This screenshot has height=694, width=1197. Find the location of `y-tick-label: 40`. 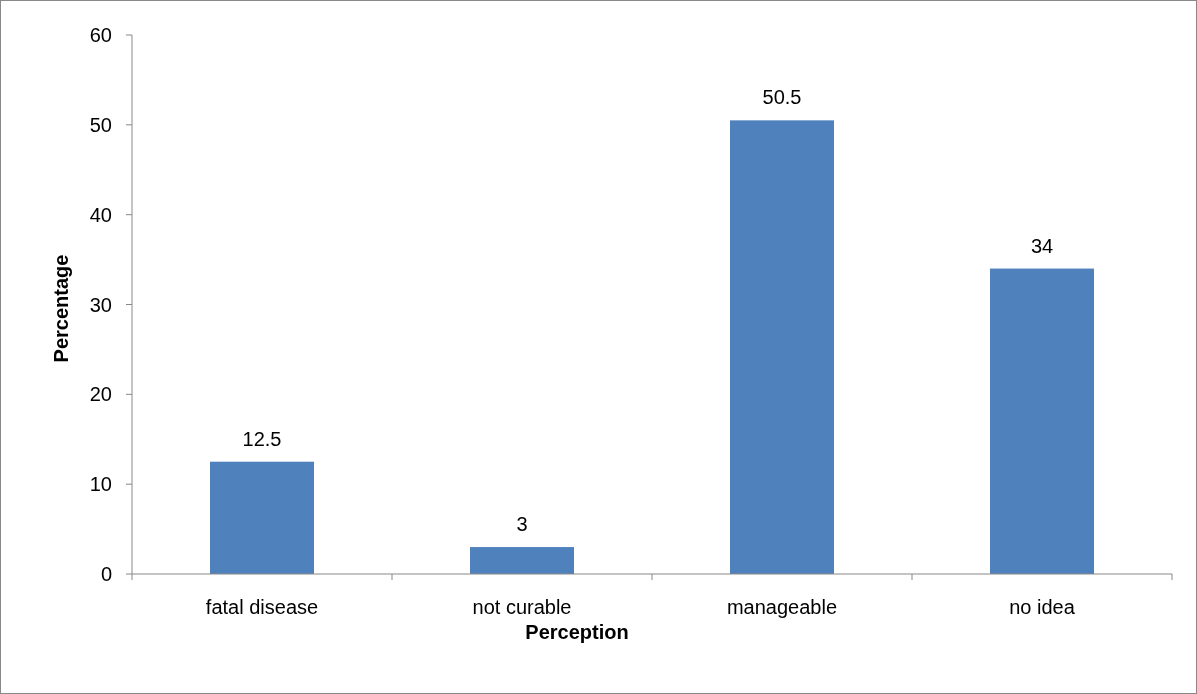

y-tick-label: 40 is located at coordinates (100, 214).